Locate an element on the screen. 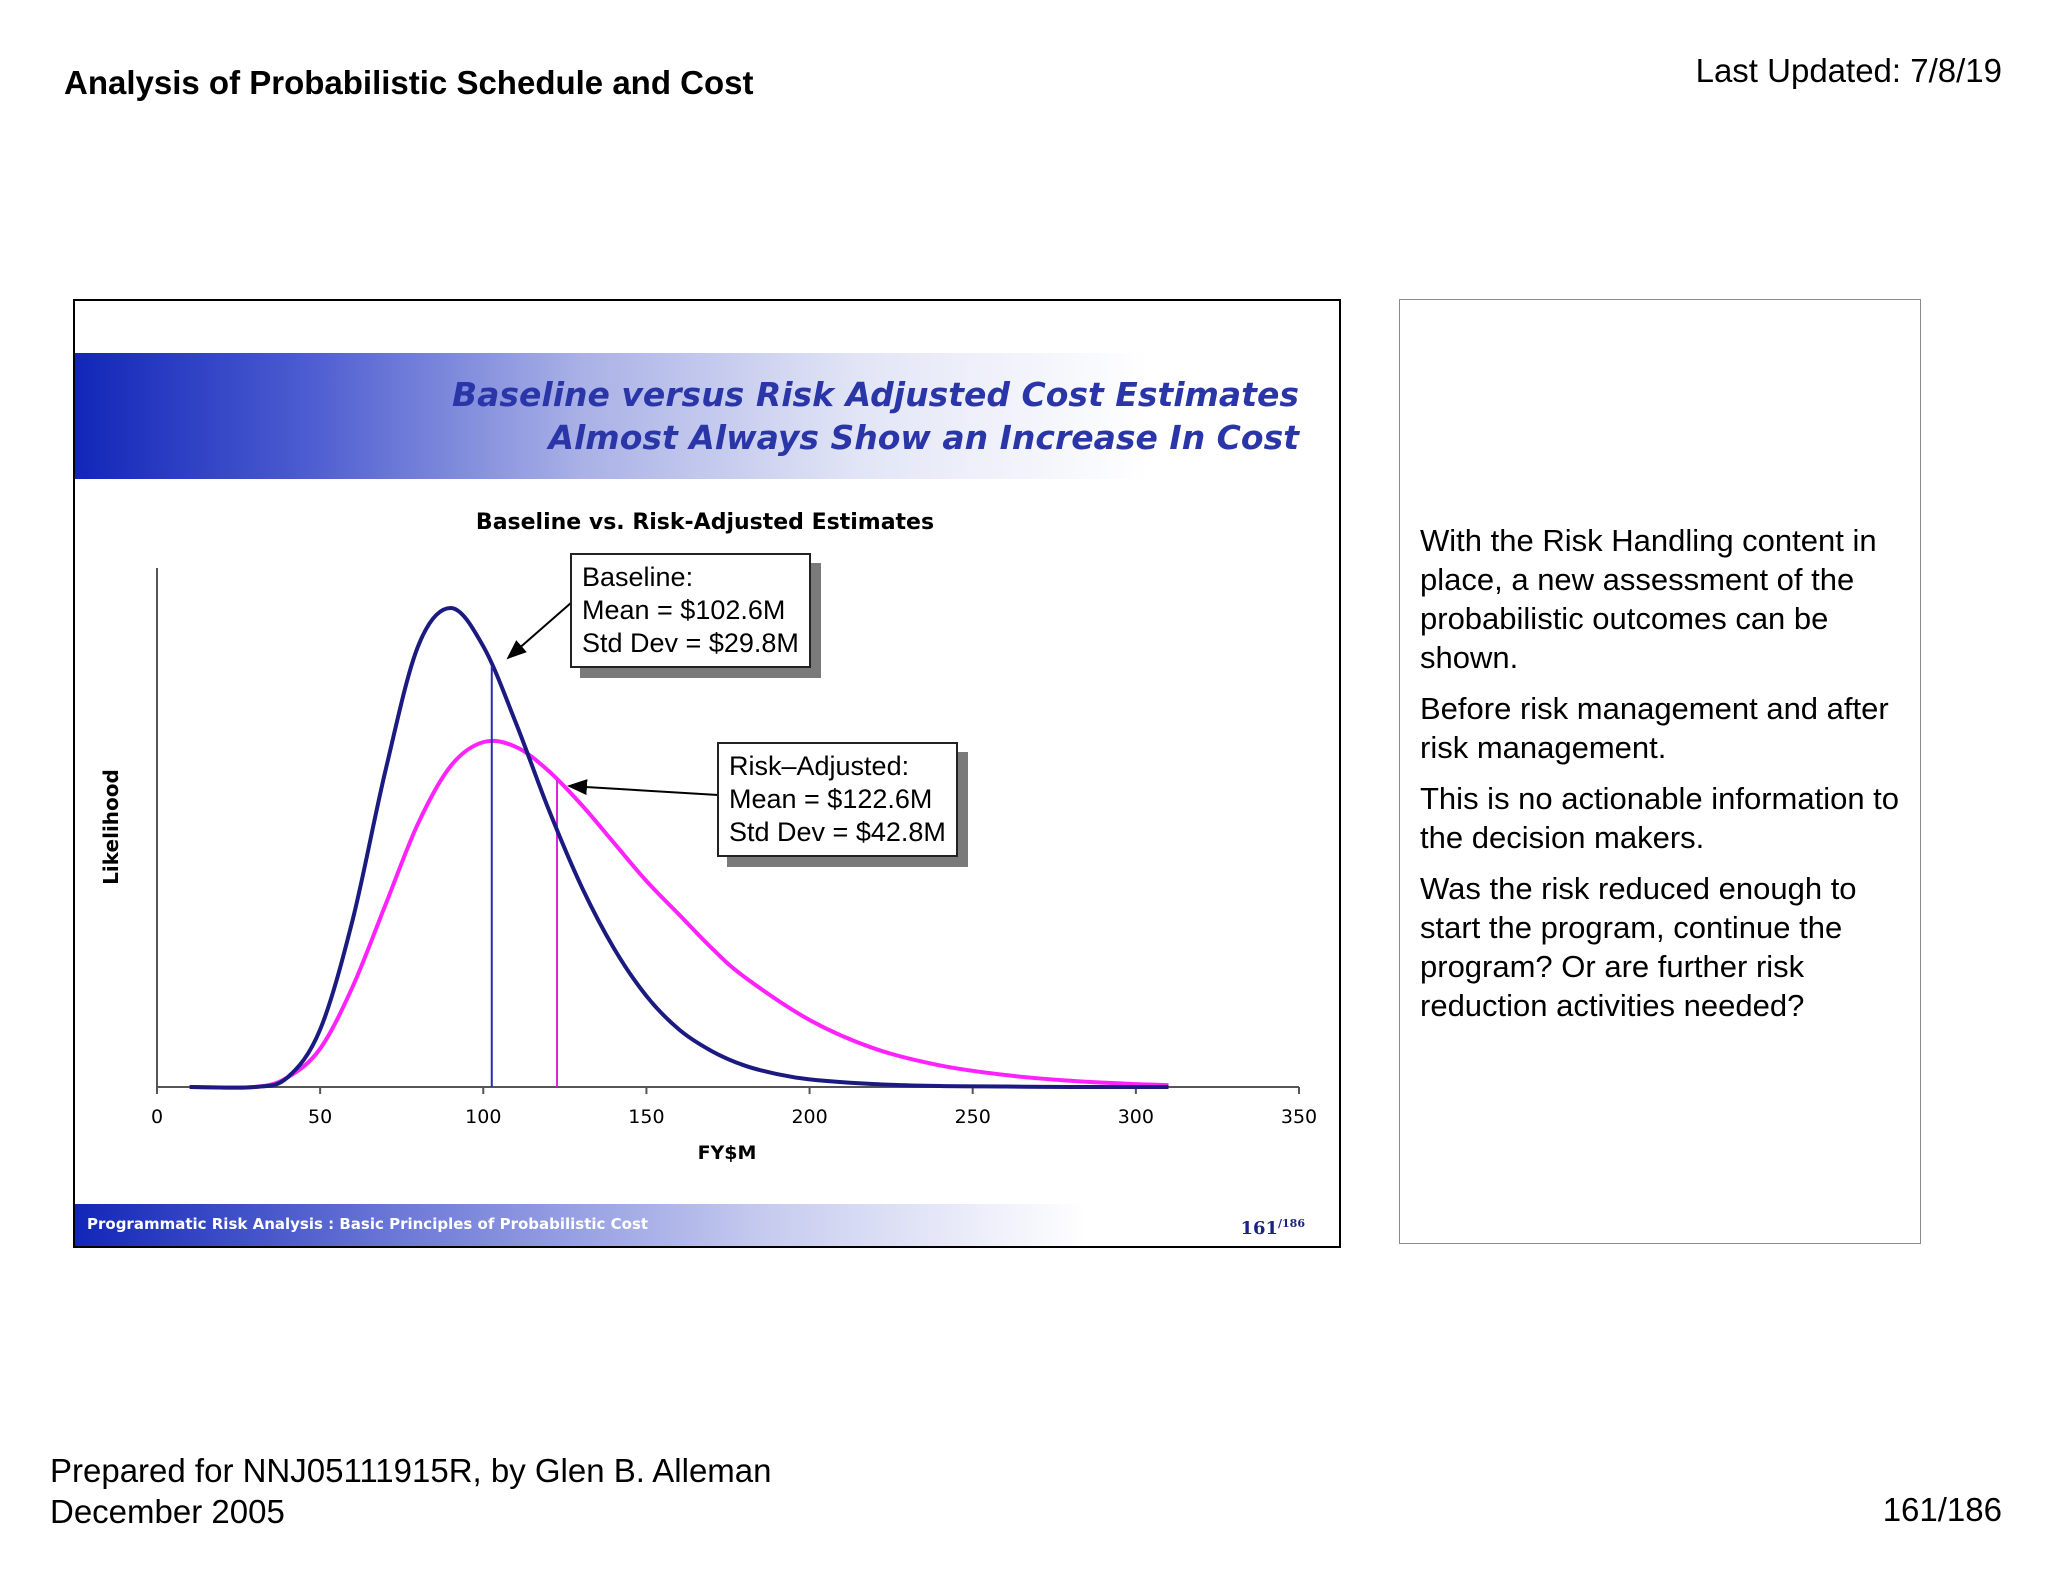 The width and height of the screenshot is (2048, 1582). risk-adjusted-callout-std: Std Dev = $42.8M is located at coordinates (837, 832).